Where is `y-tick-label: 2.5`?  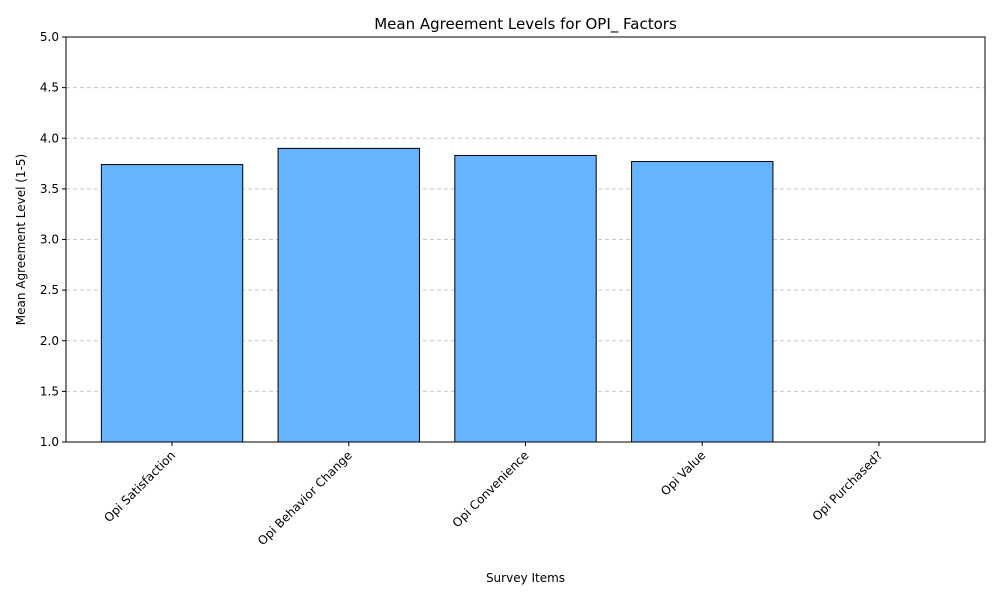
y-tick-label: 2.5 is located at coordinates (49, 290).